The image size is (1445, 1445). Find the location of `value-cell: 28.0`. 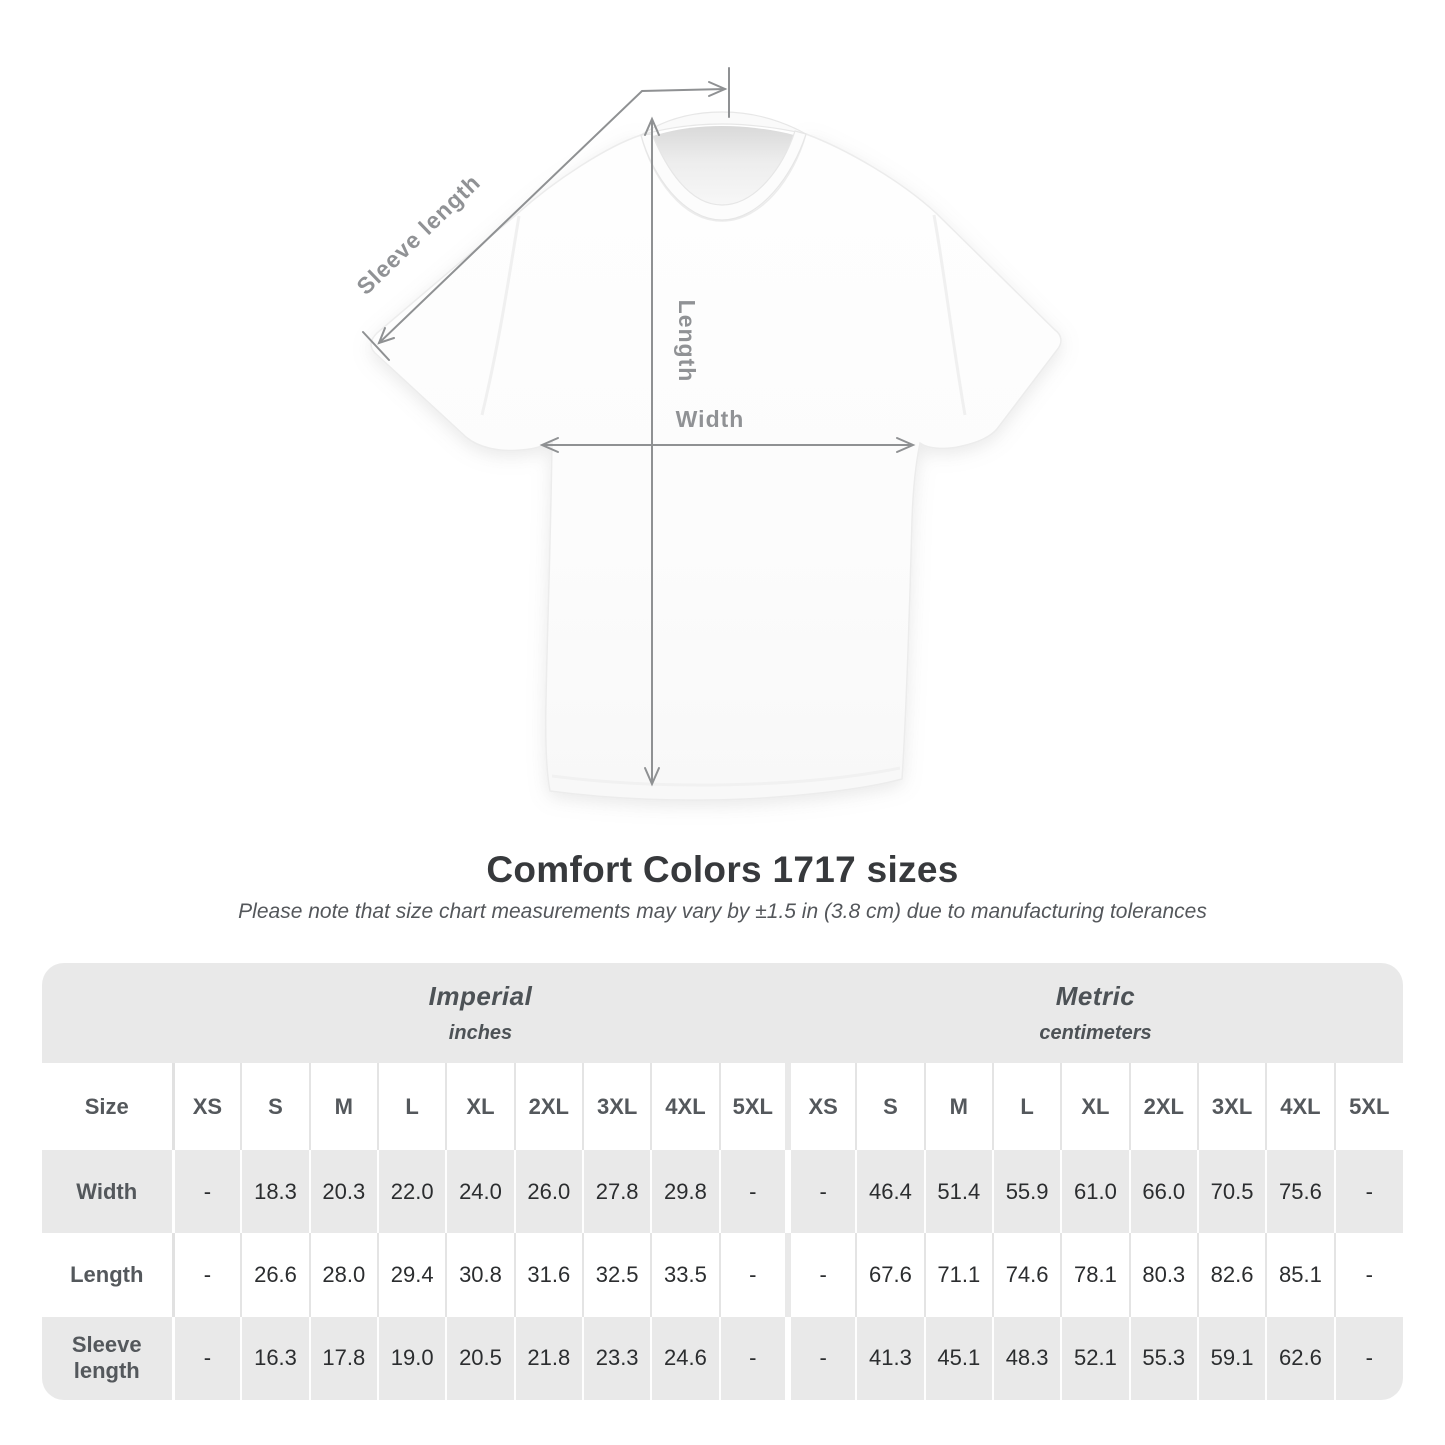

value-cell: 28.0 is located at coordinates (343, 1275).